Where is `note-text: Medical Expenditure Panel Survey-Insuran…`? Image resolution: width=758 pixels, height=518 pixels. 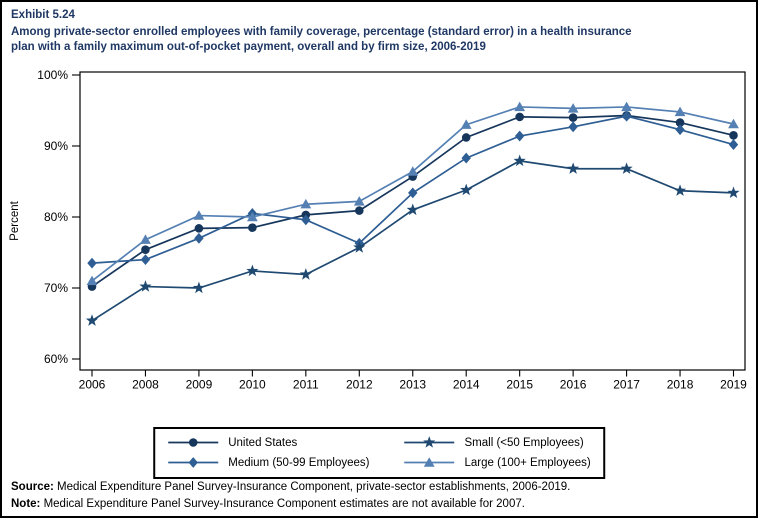
note-text: Medical Expenditure Panel Survey-Insuran… is located at coordinates (282, 504).